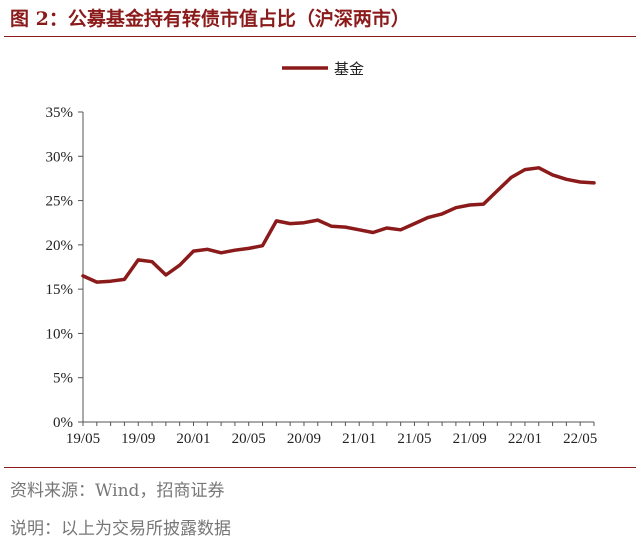 This screenshot has width=640, height=543. Describe the element at coordinates (525, 439) in the screenshot. I see `x-tick-label: 22/01` at that location.